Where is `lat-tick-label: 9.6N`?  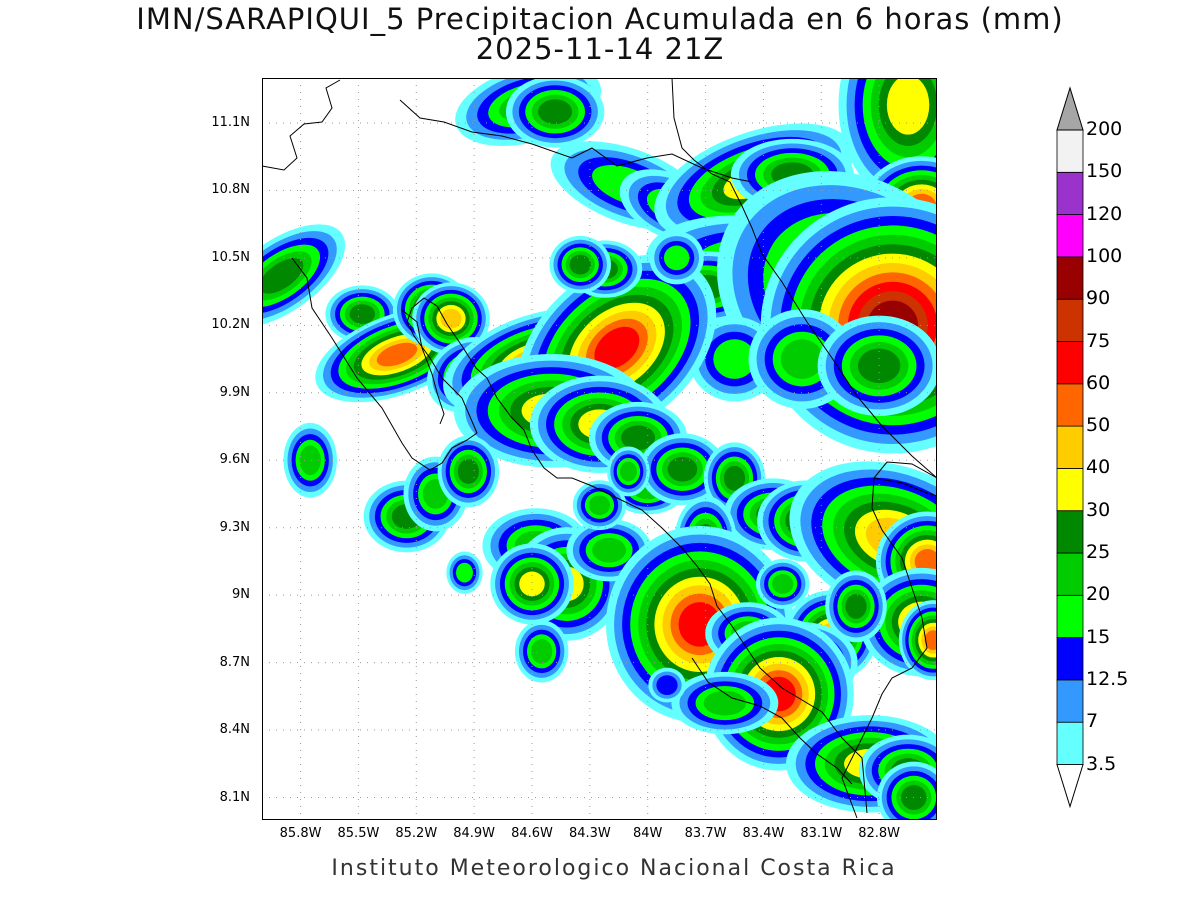 lat-tick-label: 9.6N is located at coordinates (234, 460).